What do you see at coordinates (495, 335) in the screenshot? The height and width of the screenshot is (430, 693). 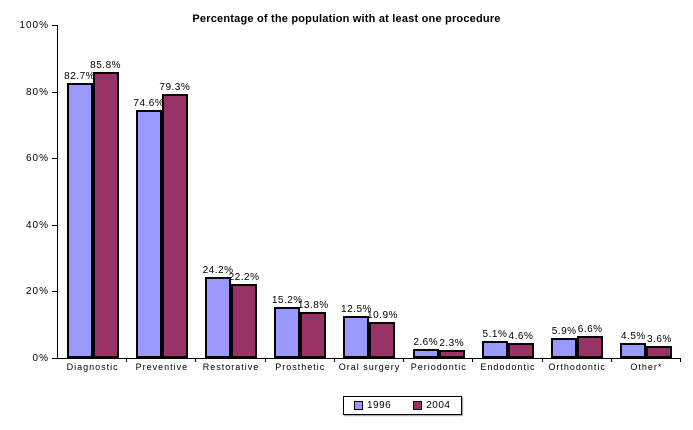 I see `value-label: 5.1%` at bounding box center [495, 335].